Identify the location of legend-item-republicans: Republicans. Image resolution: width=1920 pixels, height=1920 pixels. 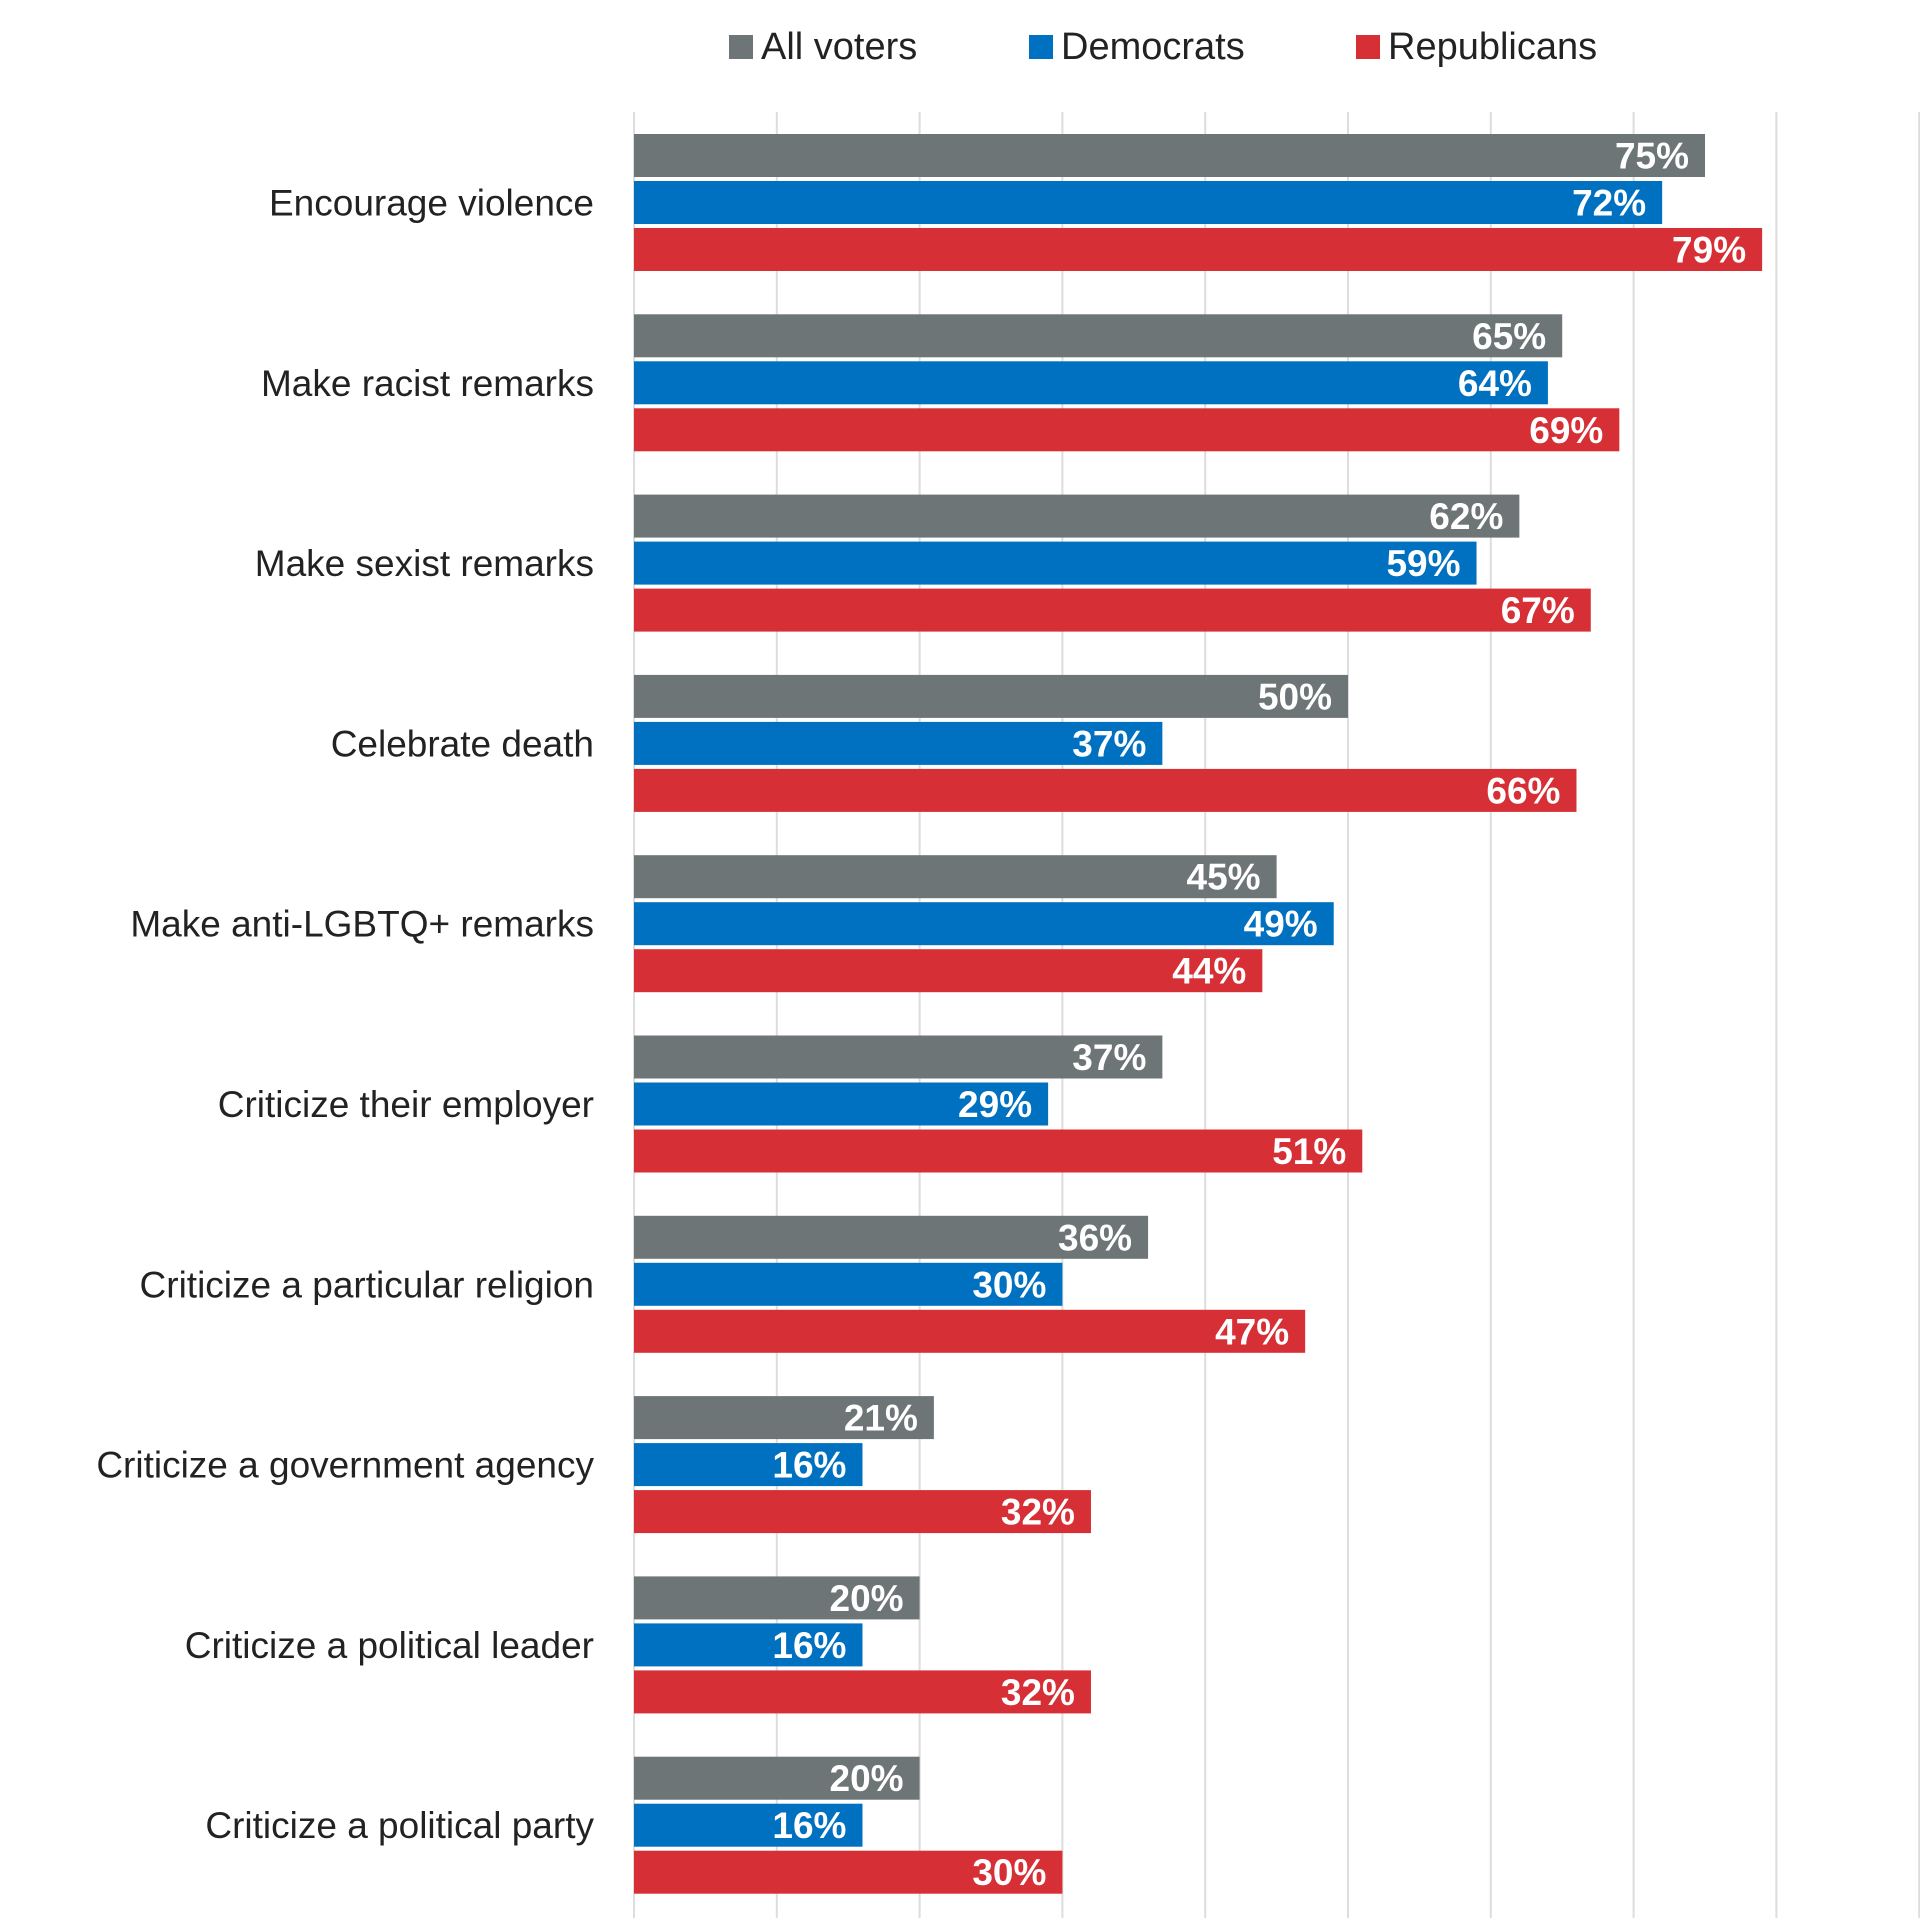
(1476, 47).